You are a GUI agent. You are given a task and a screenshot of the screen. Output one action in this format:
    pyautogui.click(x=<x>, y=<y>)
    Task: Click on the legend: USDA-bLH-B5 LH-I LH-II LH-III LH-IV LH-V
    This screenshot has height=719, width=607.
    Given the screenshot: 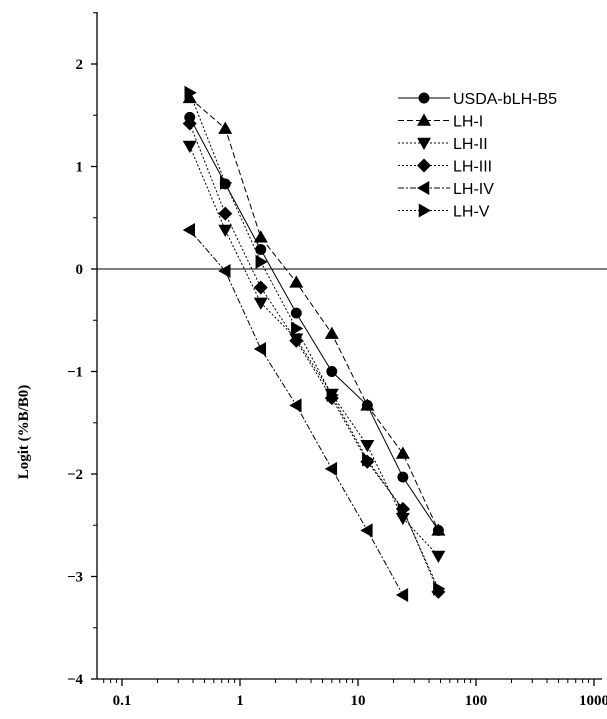 What is the action you would take?
    pyautogui.click(x=477, y=156)
    